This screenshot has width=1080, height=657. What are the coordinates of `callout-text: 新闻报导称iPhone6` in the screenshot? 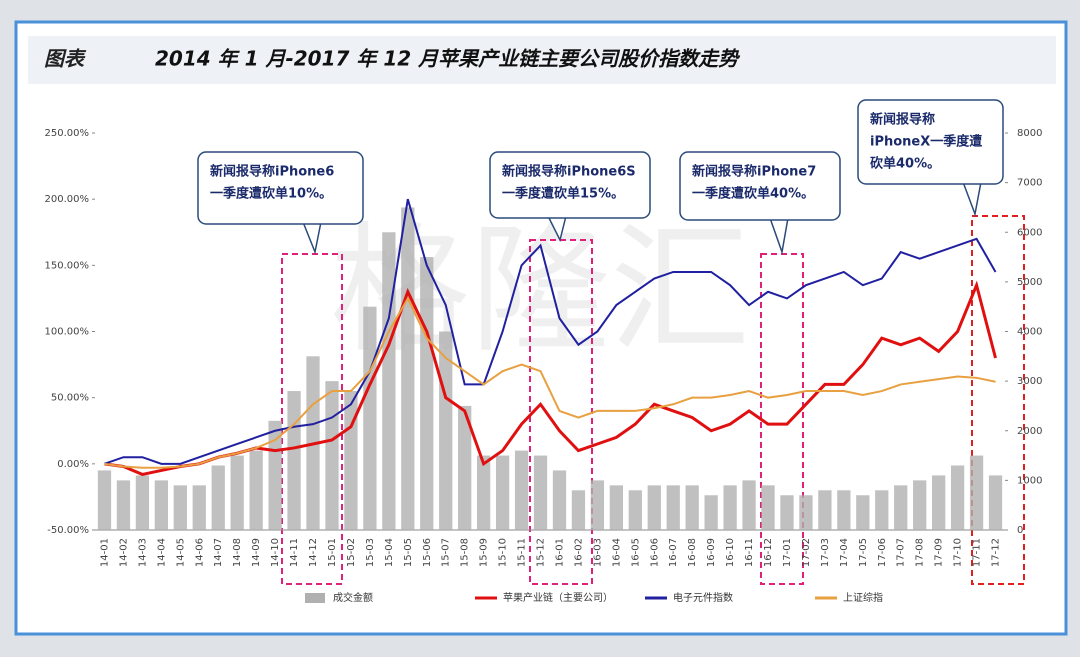 It's located at (272, 172).